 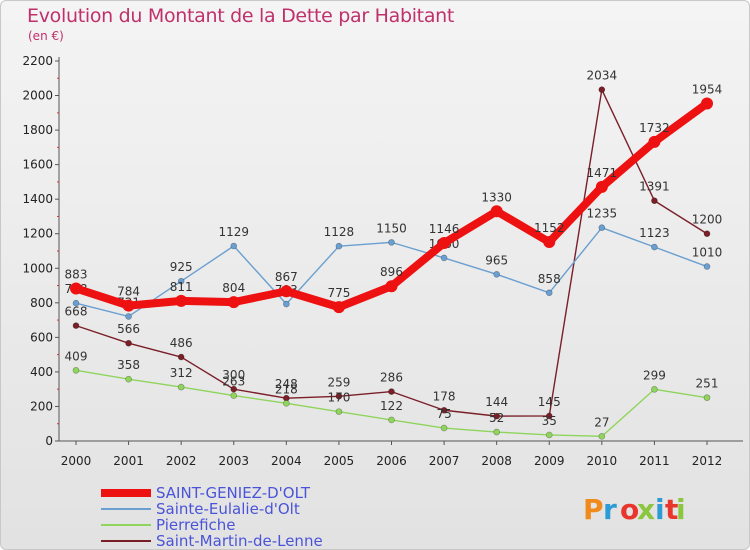 I want to click on data-label: 218, so click(x=286, y=389).